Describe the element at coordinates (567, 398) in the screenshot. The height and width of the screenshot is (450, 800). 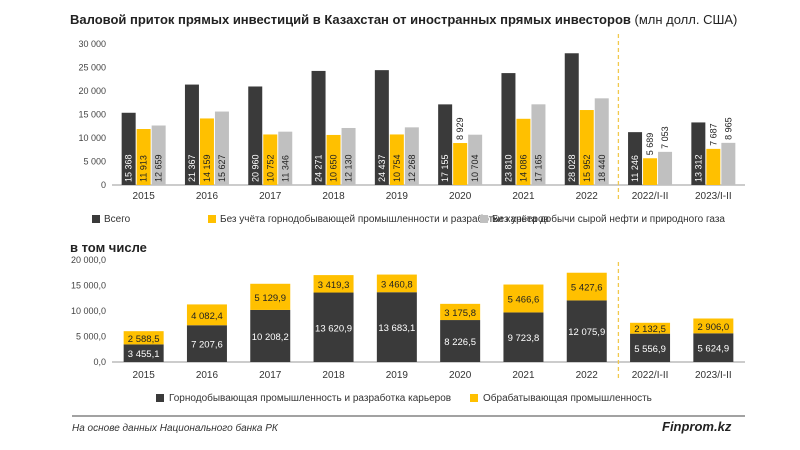
I see `legend-label: Обрабатывающая промышленность` at that location.